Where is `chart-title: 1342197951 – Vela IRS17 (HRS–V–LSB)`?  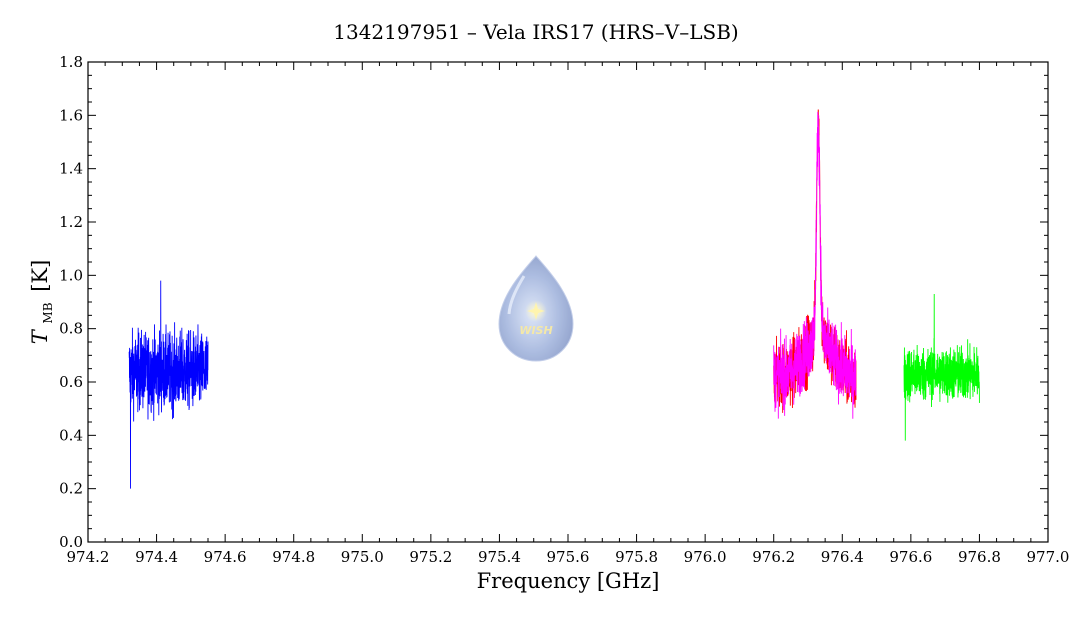
chart-title: 1342197951 – Vela IRS17 (HRS–V–LSB) is located at coordinates (535, 32).